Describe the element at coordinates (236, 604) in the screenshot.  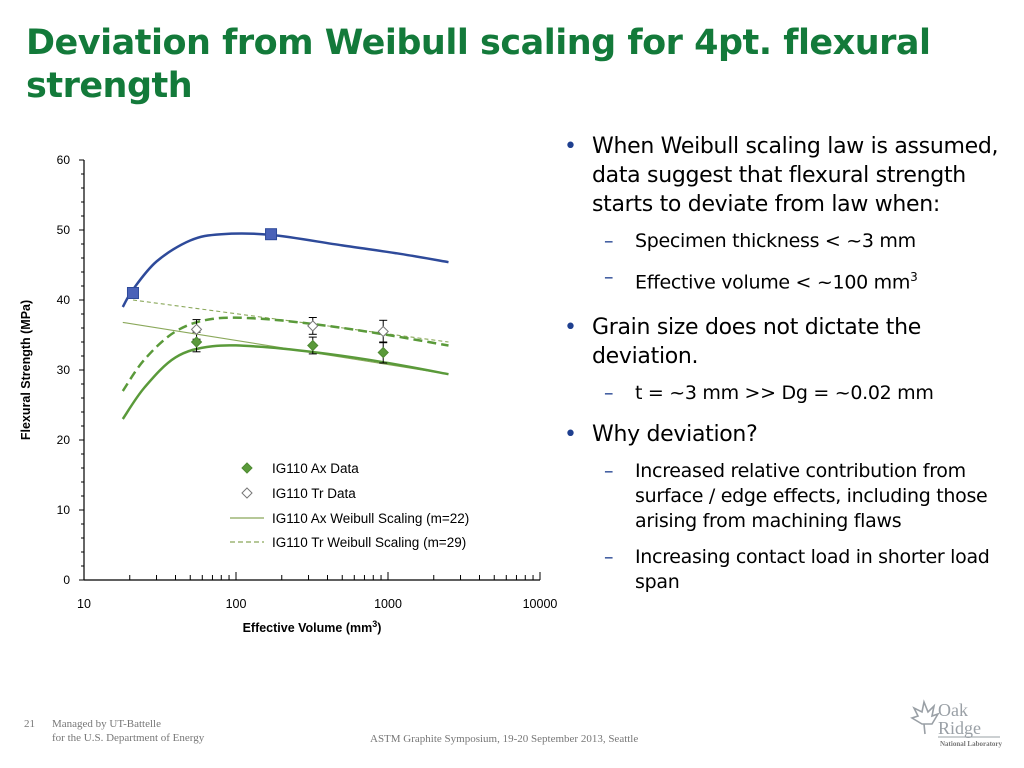
I see `x-tick-label: 100` at that location.